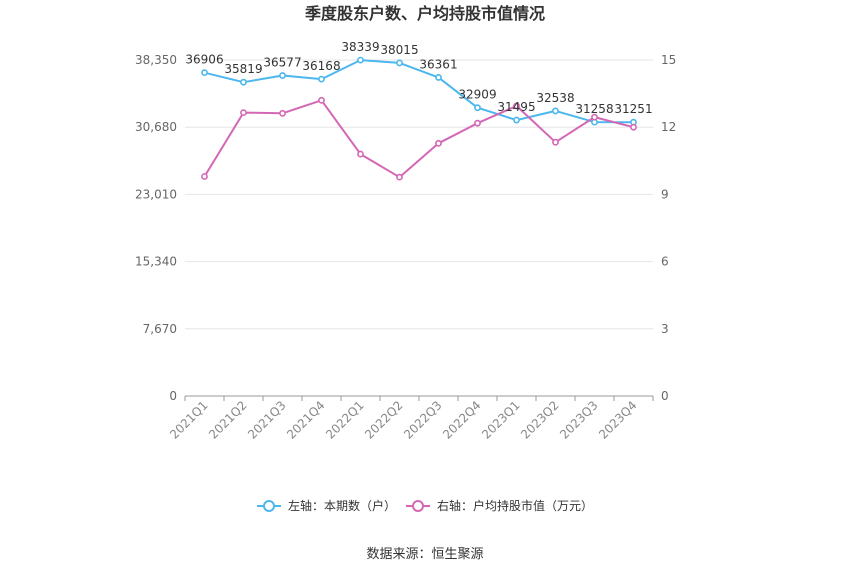  I want to click on left-axis-tick-label: 0, so click(173, 396).